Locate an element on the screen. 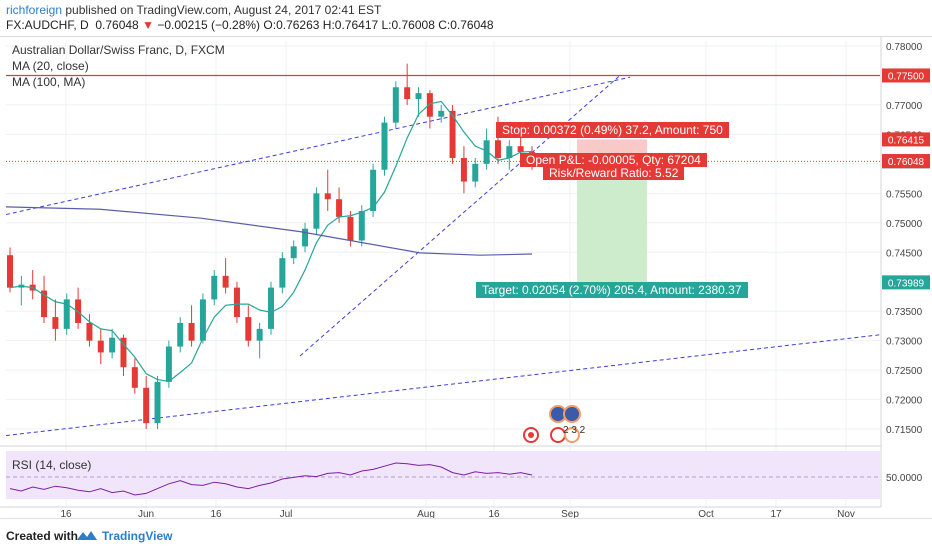 The height and width of the screenshot is (550, 932). event-flag-icon is located at coordinates (531, 435).